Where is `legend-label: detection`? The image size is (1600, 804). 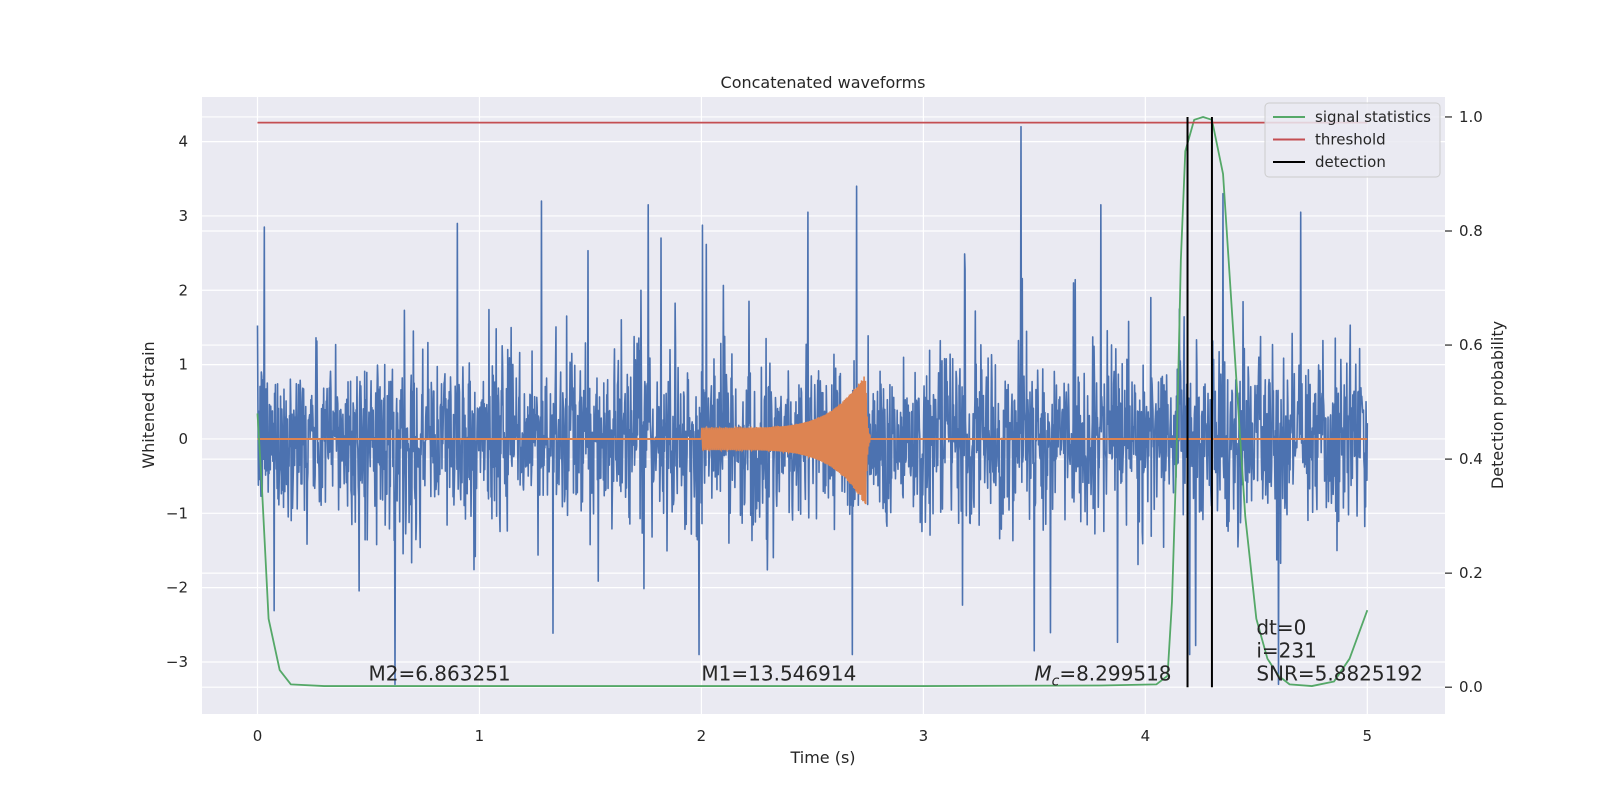
legend-label: detection is located at coordinates (1350, 162).